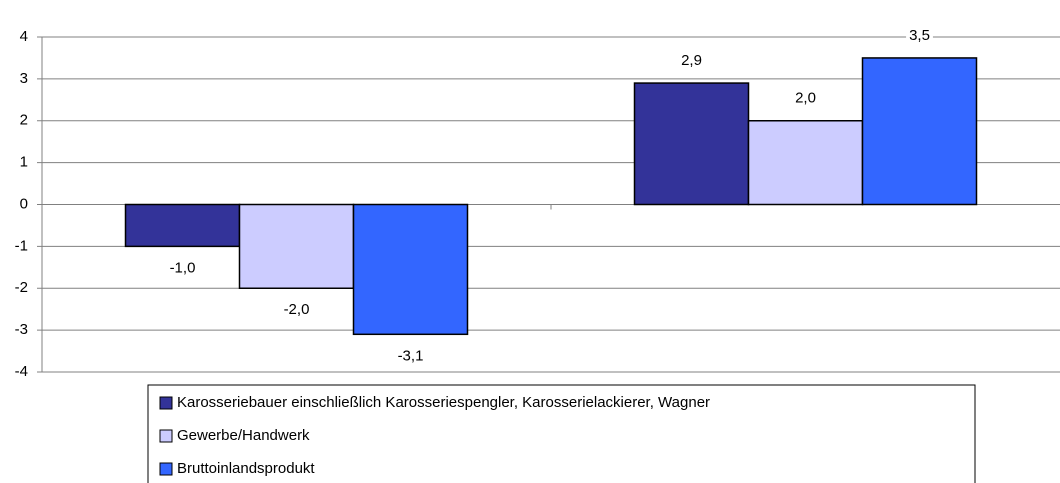 This screenshot has width=1060, height=483. What do you see at coordinates (24, 162) in the screenshot?
I see `y-tick-label: 1` at bounding box center [24, 162].